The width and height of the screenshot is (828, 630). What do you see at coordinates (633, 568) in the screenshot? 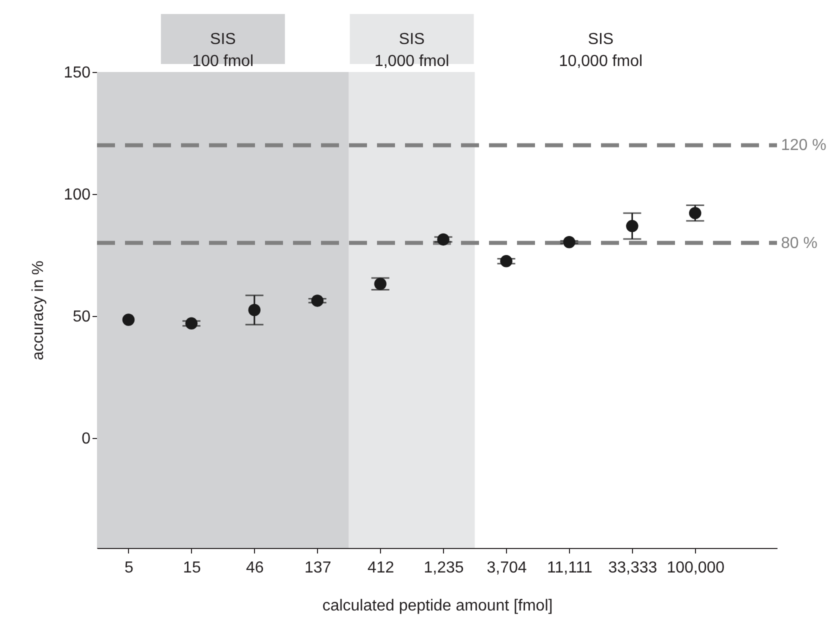
I see `x-tick-label: 33,333` at bounding box center [633, 568].